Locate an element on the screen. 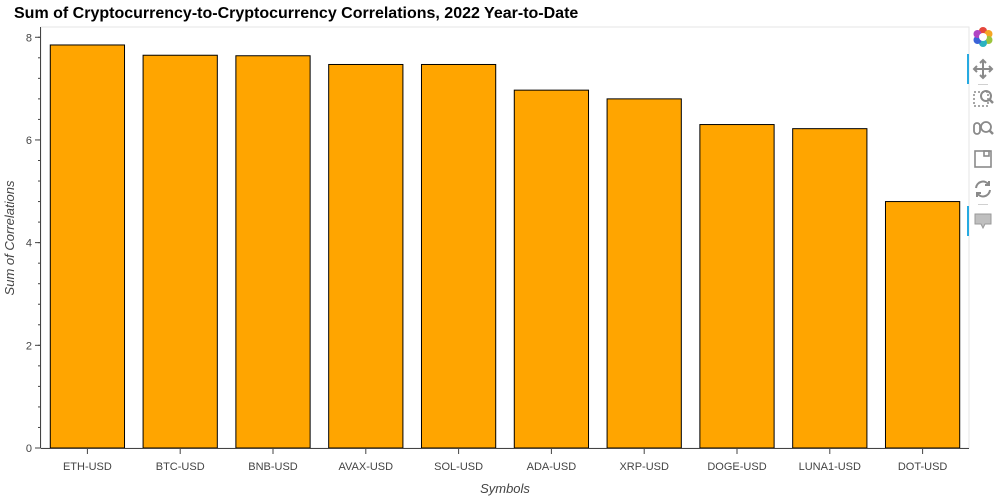 The height and width of the screenshot is (496, 998). bar-bnb-usd is located at coordinates (273, 252).